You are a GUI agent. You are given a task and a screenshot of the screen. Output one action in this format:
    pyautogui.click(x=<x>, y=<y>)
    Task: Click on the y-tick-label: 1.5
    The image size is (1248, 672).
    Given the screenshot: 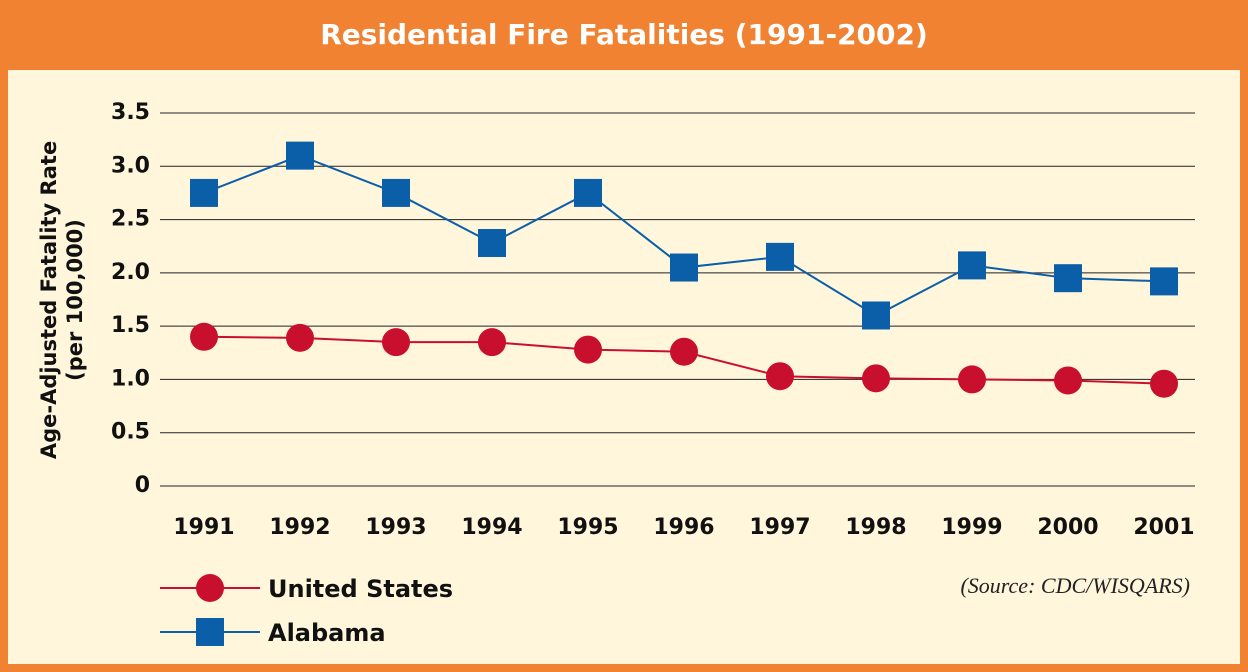 What is the action you would take?
    pyautogui.click(x=130, y=325)
    